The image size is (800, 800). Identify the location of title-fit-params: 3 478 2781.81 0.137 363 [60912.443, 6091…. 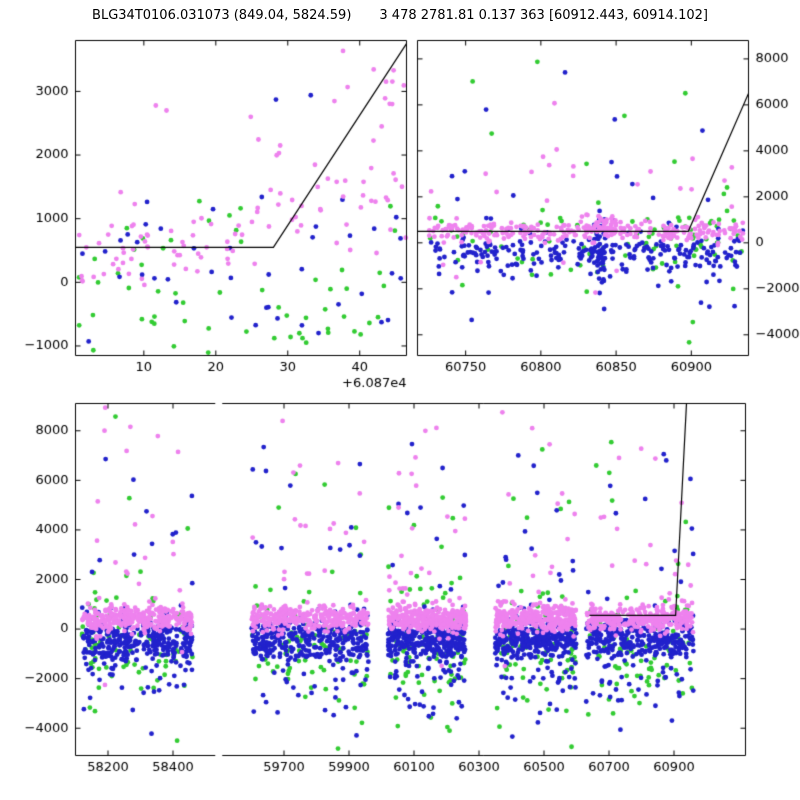
(543, 15).